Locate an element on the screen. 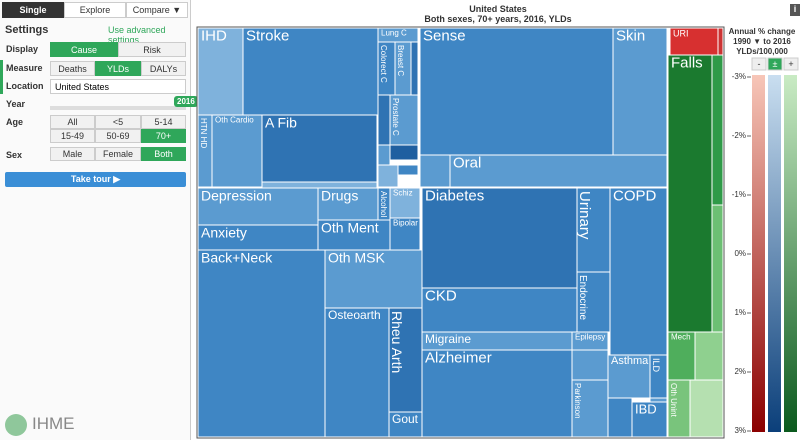 The image size is (800, 440). tile-label: HTN HD is located at coordinates (203, 133).